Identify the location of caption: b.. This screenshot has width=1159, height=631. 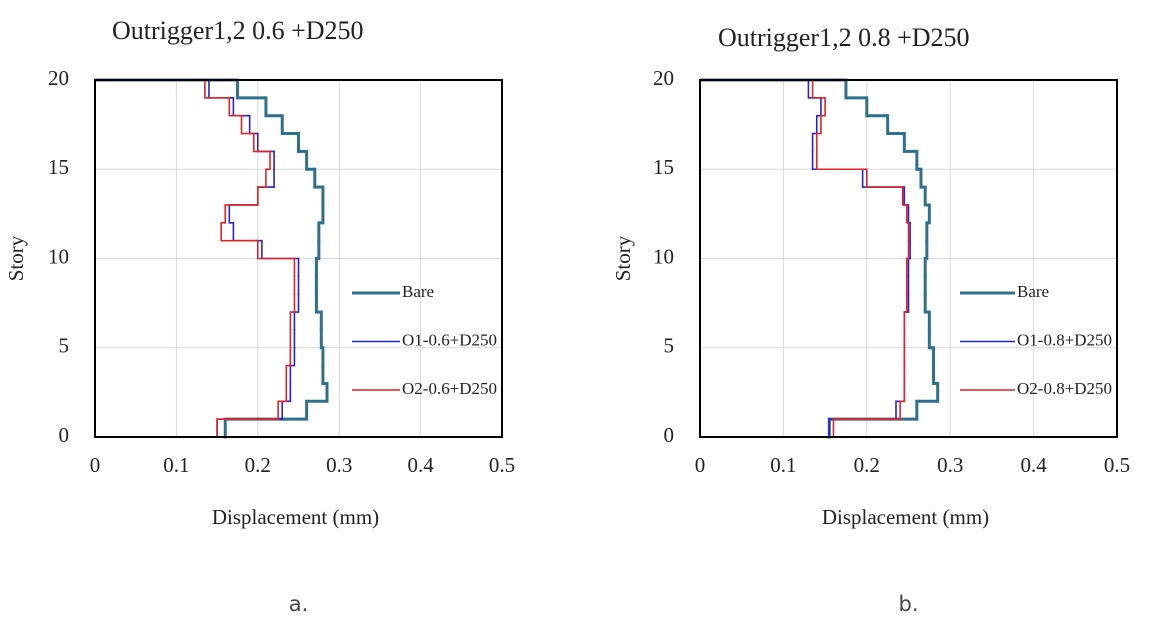
(908, 604).